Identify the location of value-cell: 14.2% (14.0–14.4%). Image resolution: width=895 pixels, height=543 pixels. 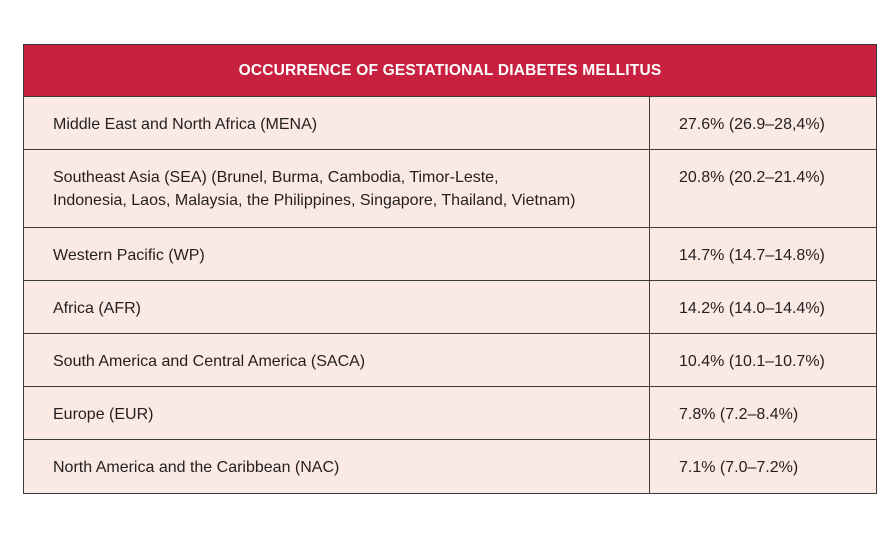
(763, 307).